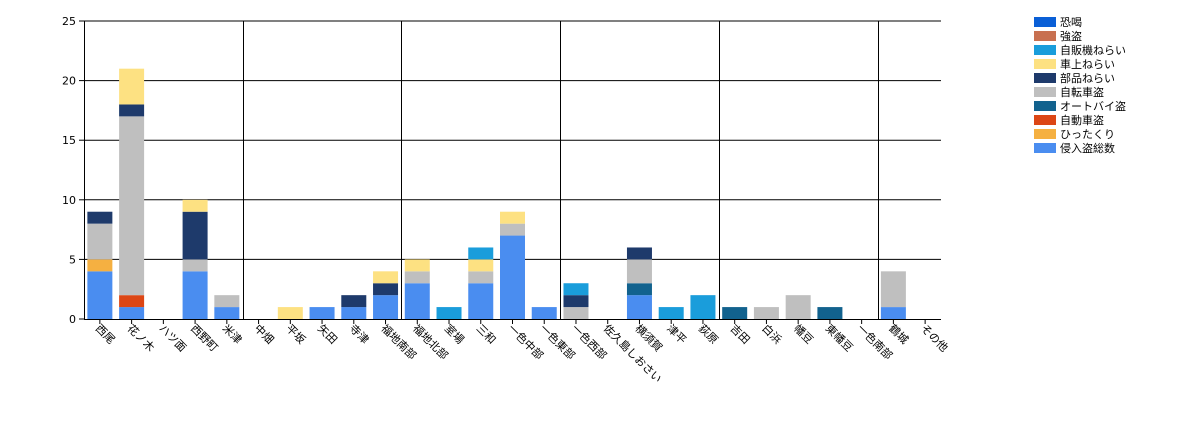 Image resolution: width=1178 pixels, height=427 pixels. I want to click on x-tick-label: 中畑, so click(263, 334).